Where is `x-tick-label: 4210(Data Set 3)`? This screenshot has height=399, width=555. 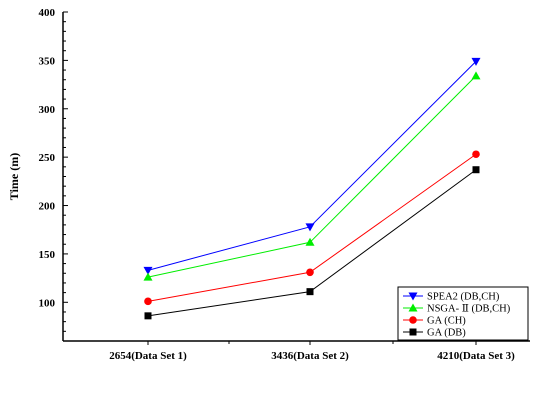
x-tick-label: 4210(Data Set 3) is located at coordinates (476, 356).